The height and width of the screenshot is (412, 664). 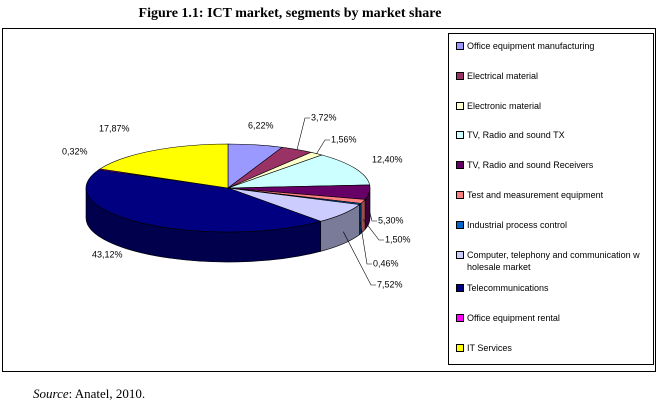 I want to click on legend-item: IT Services, so click(x=554, y=348).